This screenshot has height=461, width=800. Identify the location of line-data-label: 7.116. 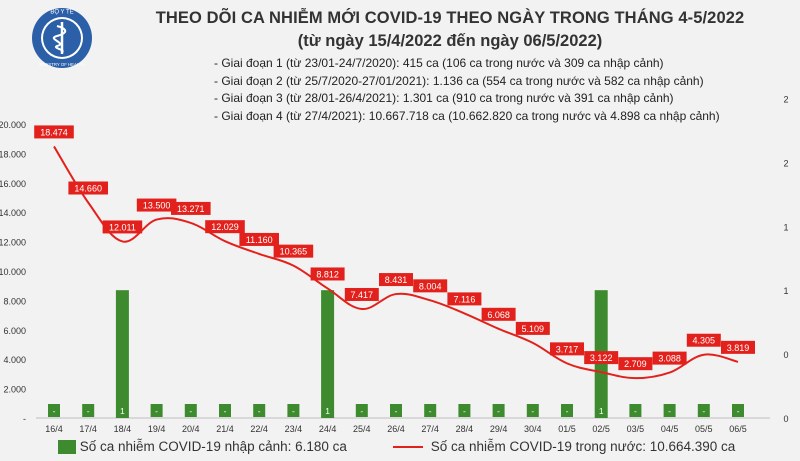
(464, 299).